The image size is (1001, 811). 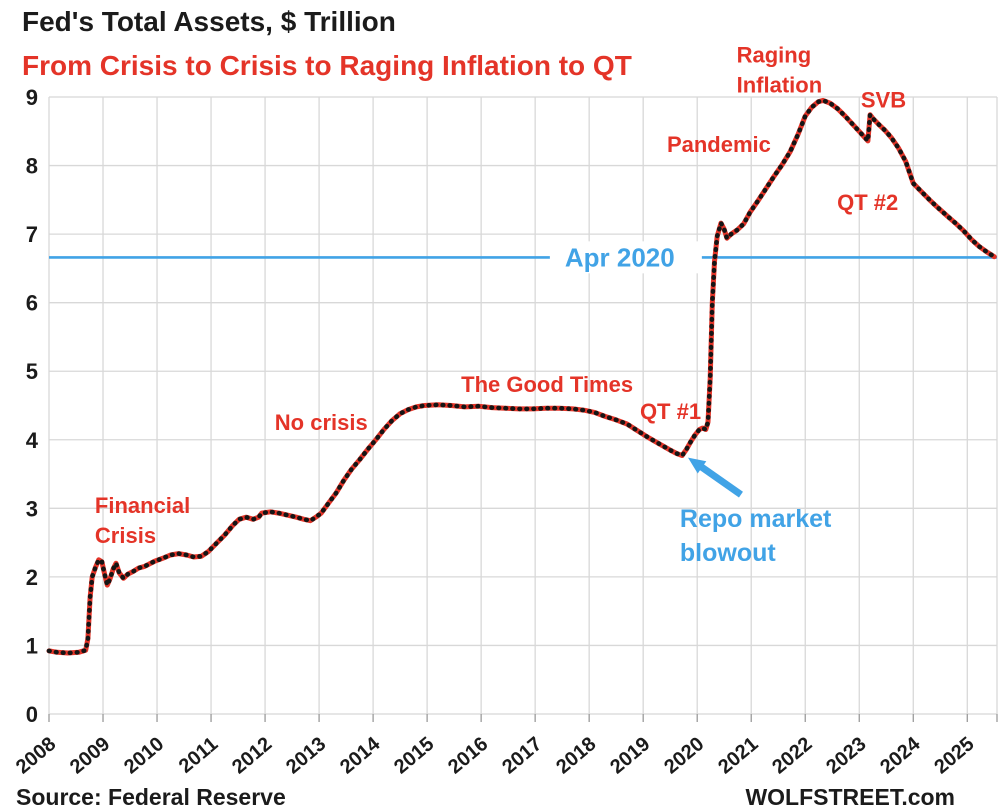 What do you see at coordinates (620, 257) in the screenshot?
I see `reference-line-label: Apr 2020` at bounding box center [620, 257].